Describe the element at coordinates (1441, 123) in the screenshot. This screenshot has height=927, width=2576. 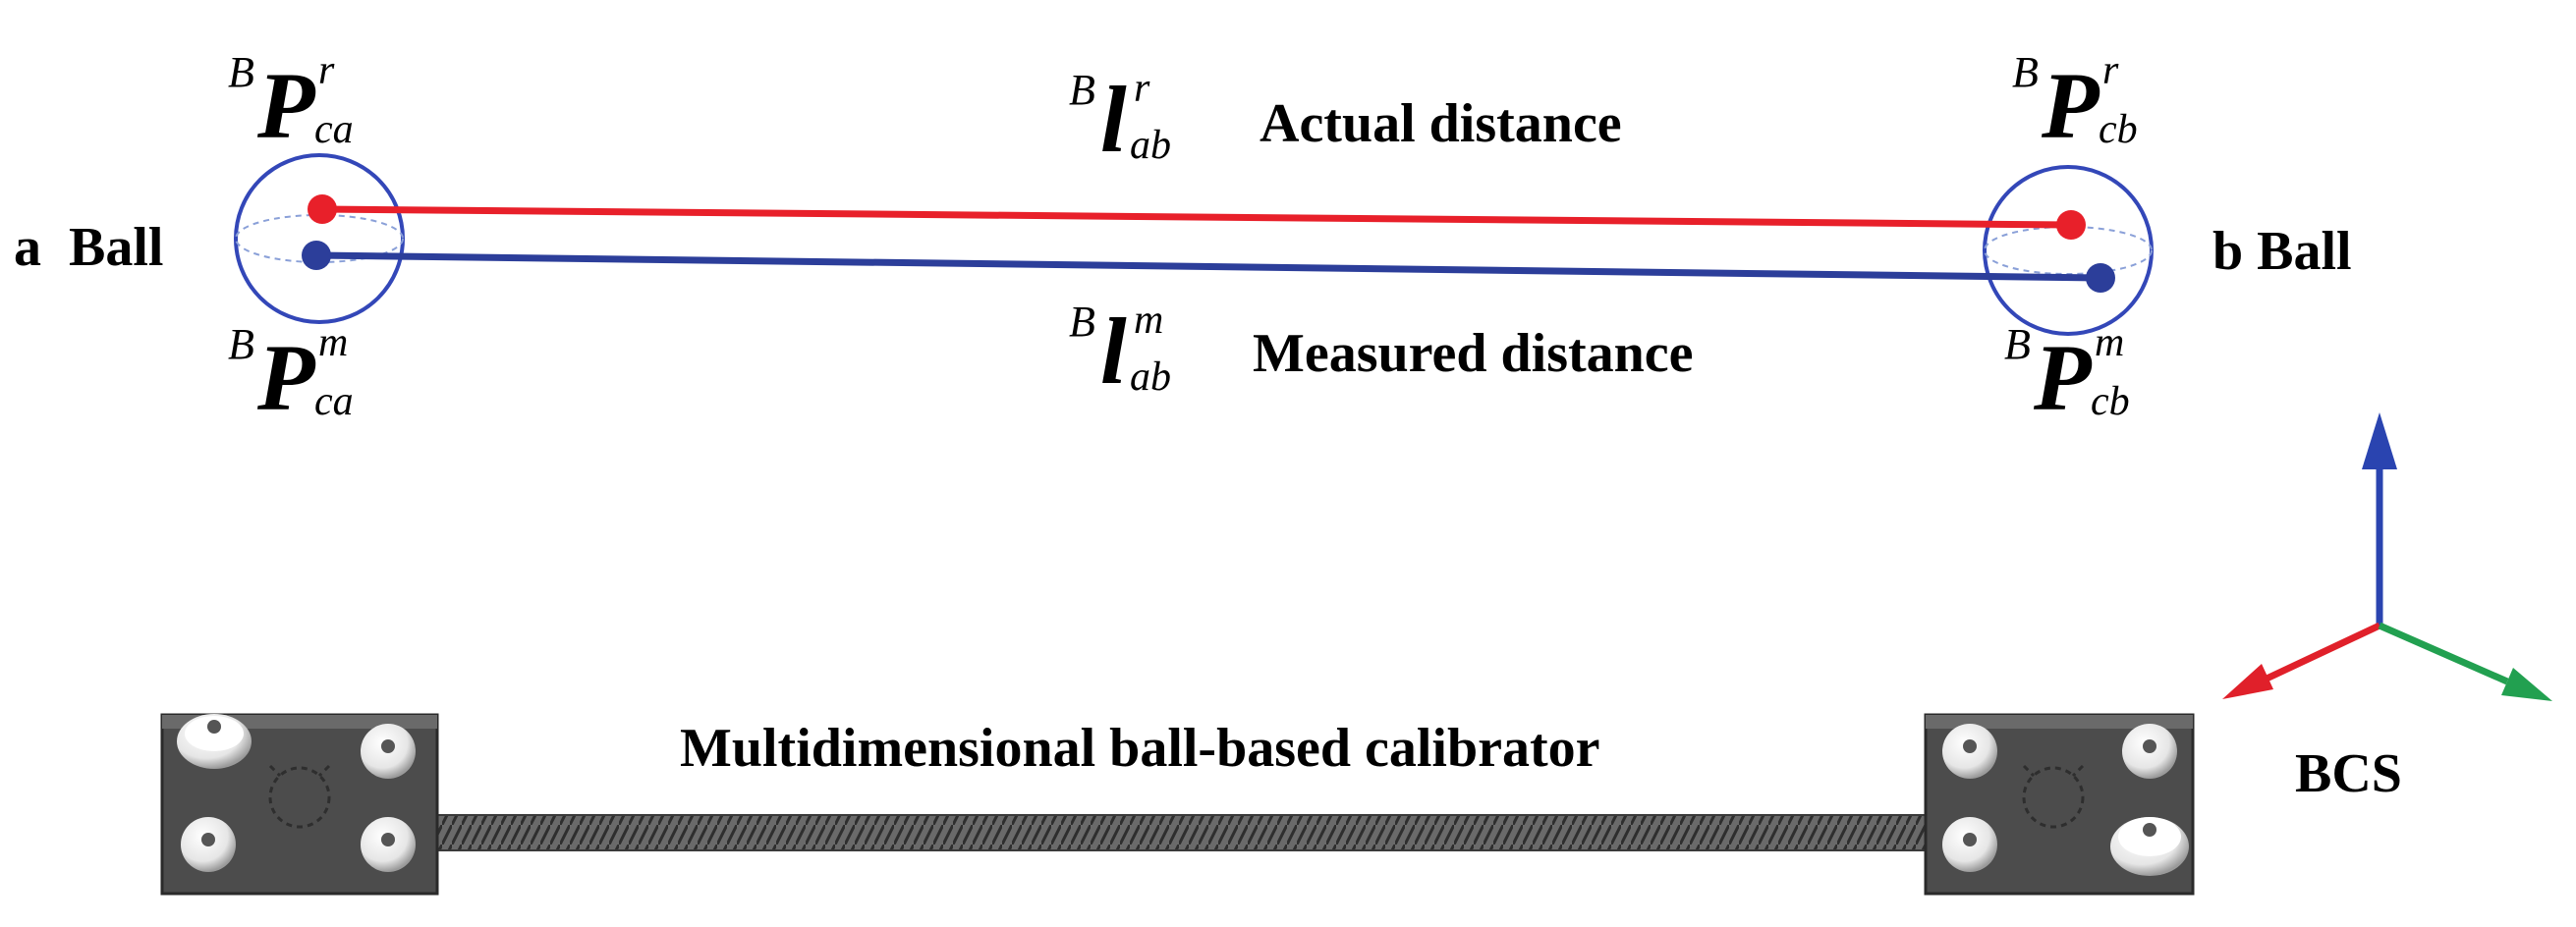
I see `actual-distance-label: Actual distance` at that location.